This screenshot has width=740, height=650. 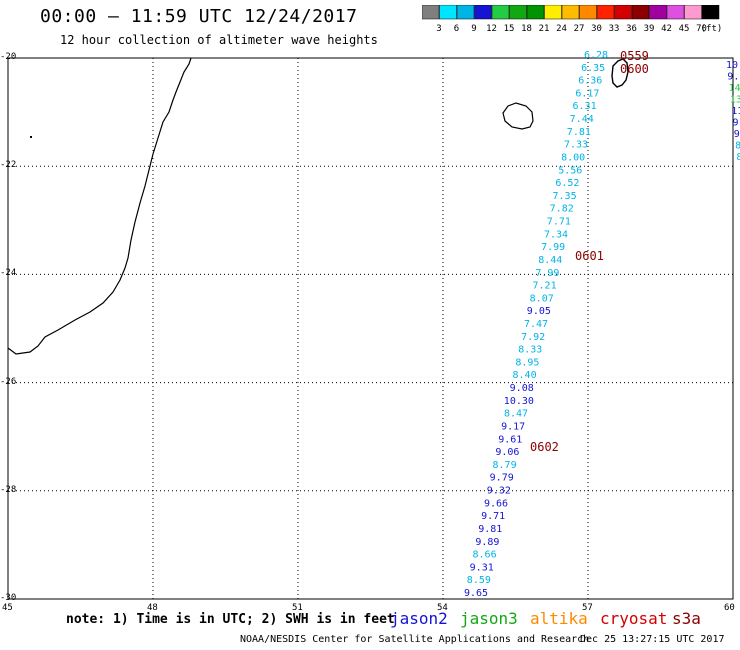 What do you see at coordinates (634, 618) in the screenshot?
I see `satellite-legend-item: cryosat` at bounding box center [634, 618].